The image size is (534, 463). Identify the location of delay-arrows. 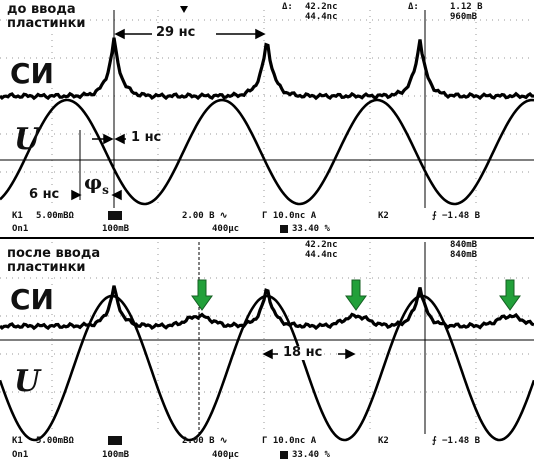
(109, 139).